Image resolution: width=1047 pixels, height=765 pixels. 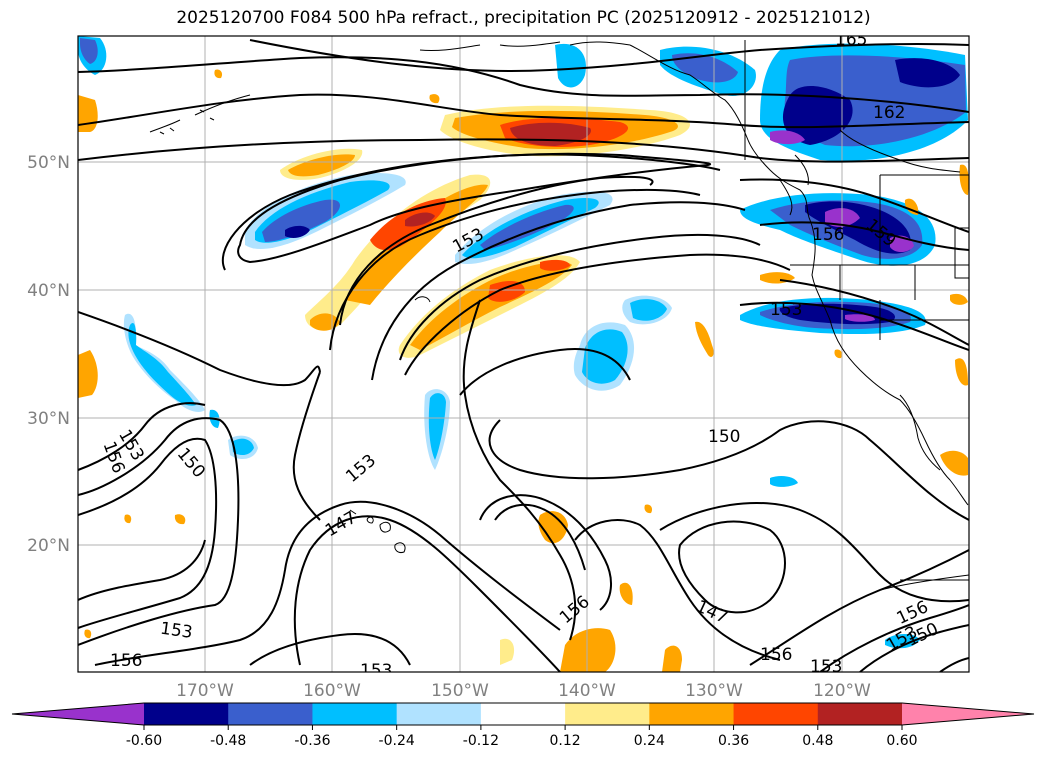 I want to click on lon-label: 160°W, so click(x=332, y=691).